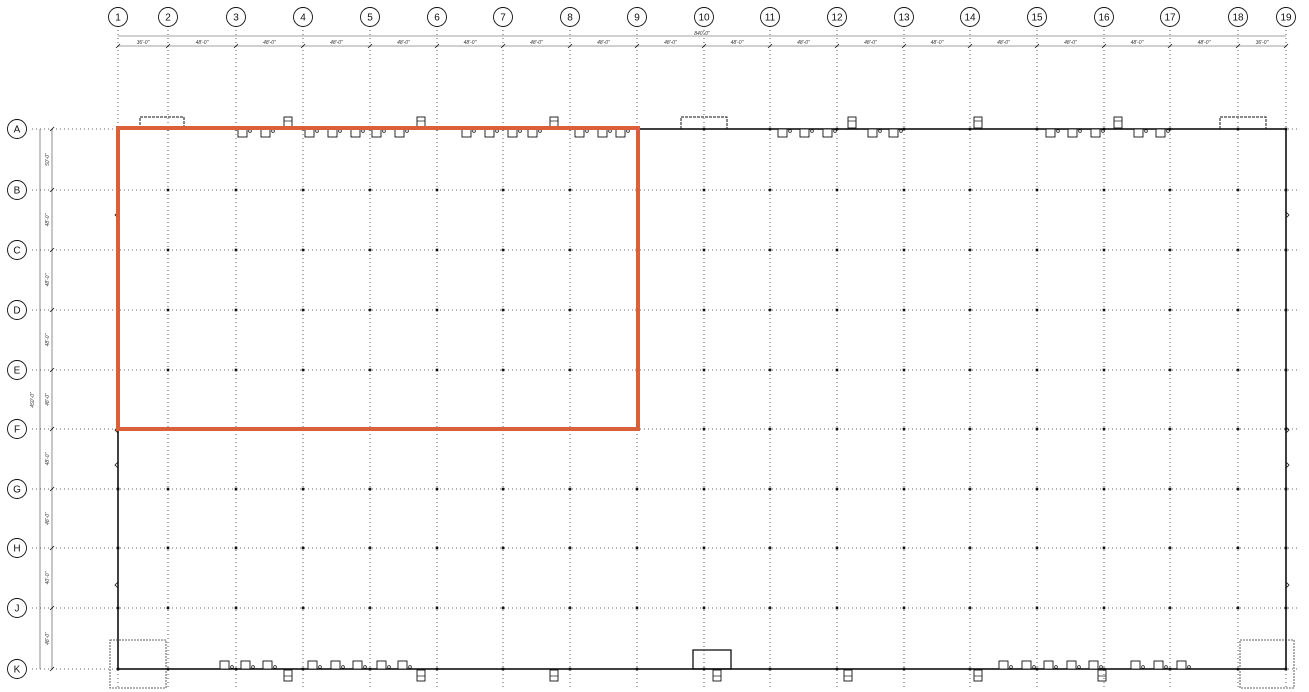  What do you see at coordinates (1104, 18) in the screenshot?
I see `column-bubble-label: 16` at bounding box center [1104, 18].